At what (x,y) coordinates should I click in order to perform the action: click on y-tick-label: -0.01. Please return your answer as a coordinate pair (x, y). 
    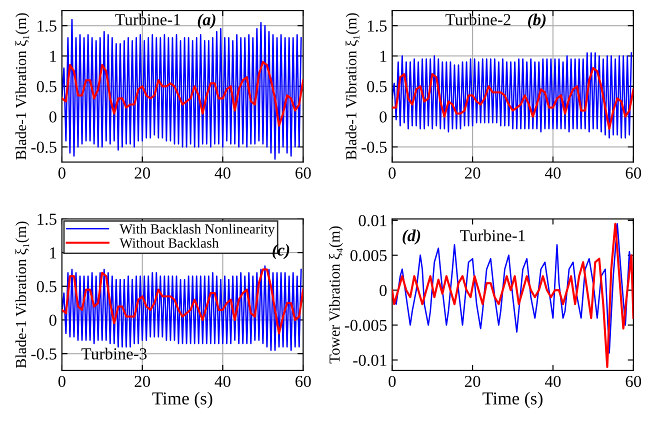
    Looking at the image, I should click on (369, 360).